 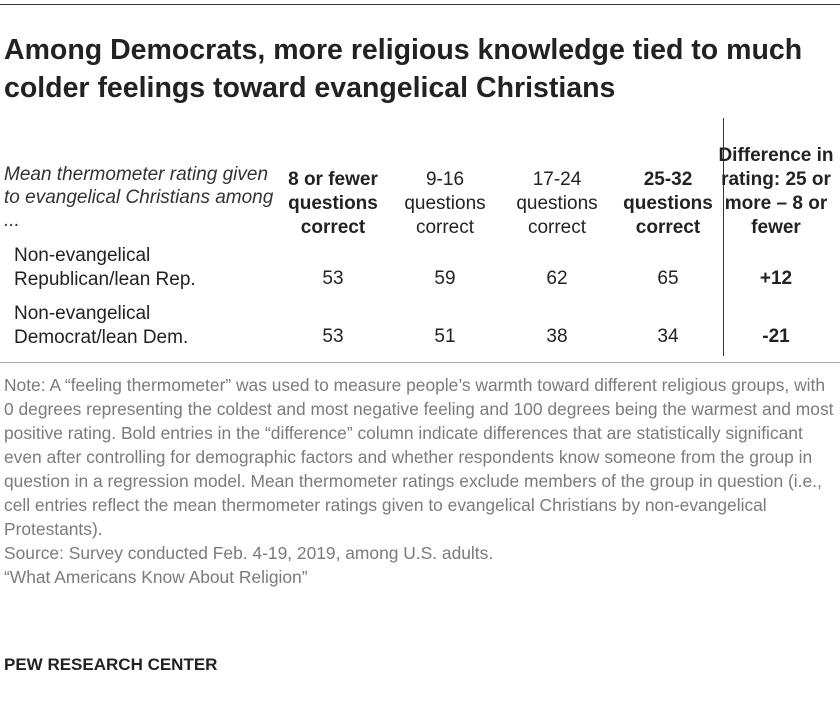 What do you see at coordinates (445, 278) in the screenshot?
I see `cell: 59` at bounding box center [445, 278].